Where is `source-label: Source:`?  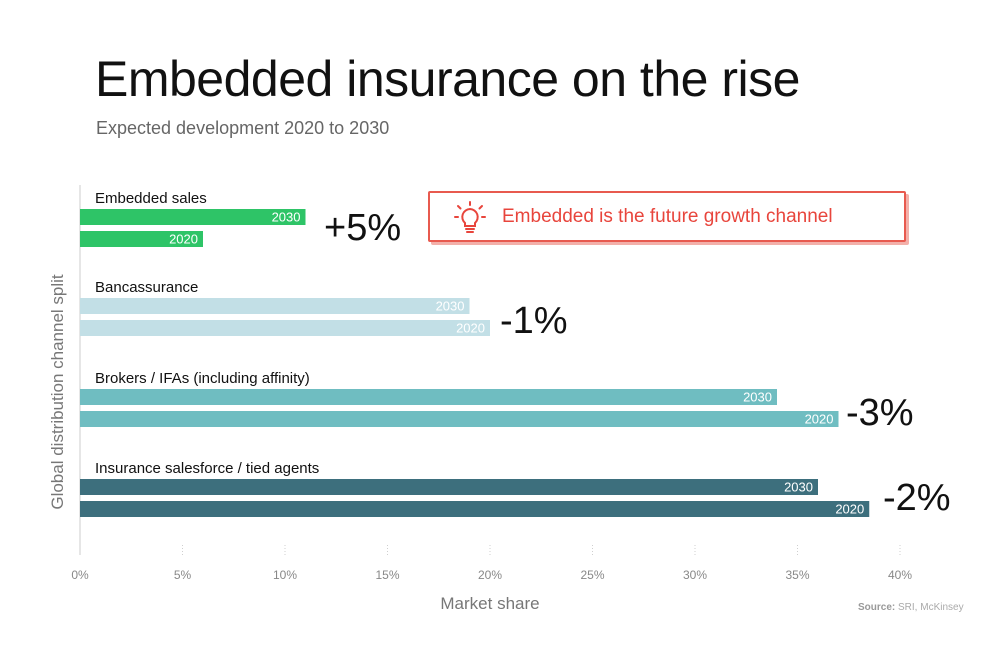 source-label: Source: is located at coordinates (877, 607).